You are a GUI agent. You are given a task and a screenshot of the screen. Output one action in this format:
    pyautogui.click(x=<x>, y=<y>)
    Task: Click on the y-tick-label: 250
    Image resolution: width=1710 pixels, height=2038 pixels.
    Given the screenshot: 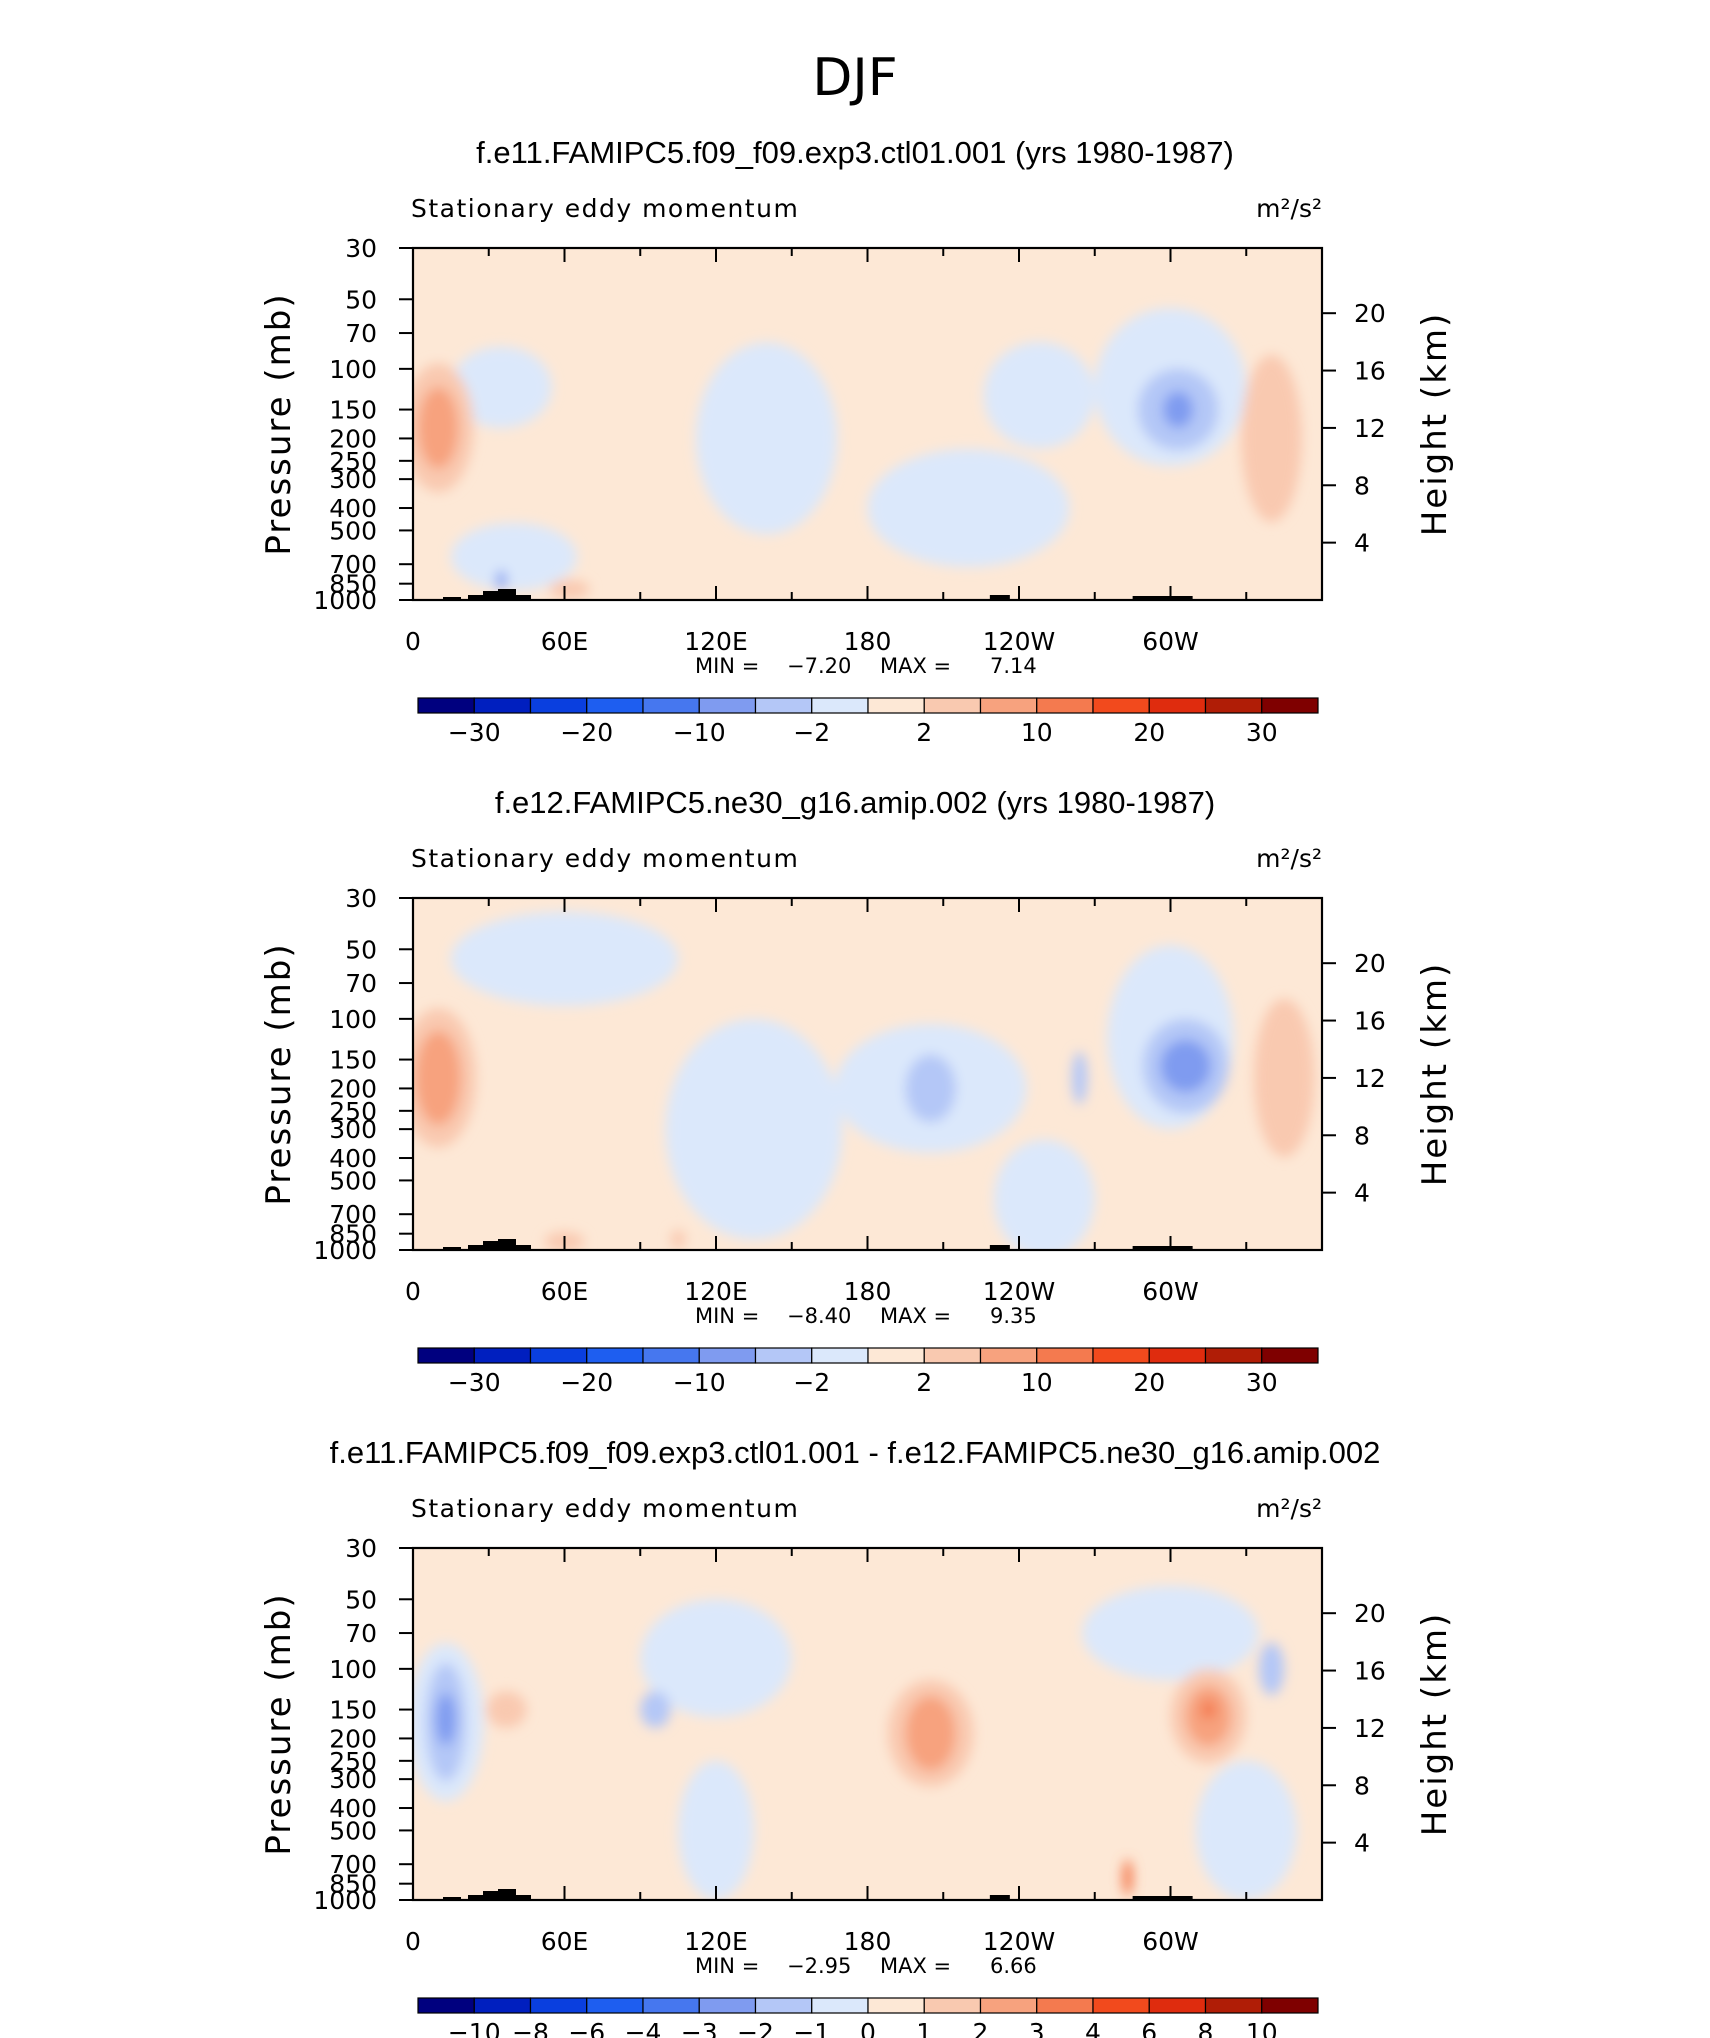 What is the action you would take?
    pyautogui.click(x=353, y=1111)
    